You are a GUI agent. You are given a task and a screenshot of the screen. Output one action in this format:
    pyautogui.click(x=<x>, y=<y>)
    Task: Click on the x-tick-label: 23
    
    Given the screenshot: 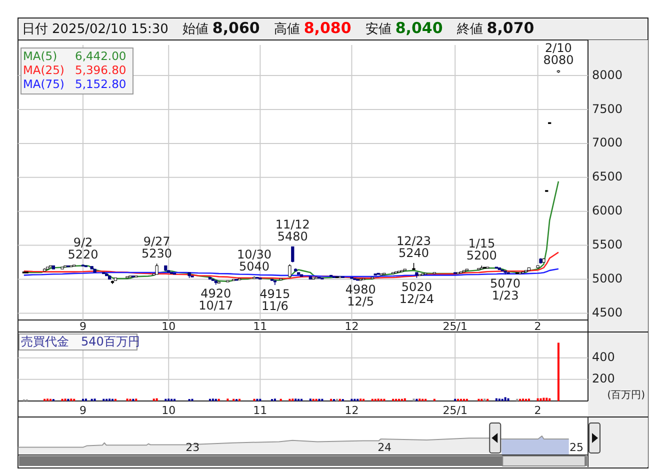 What is the action you would take?
    pyautogui.click(x=193, y=447)
    